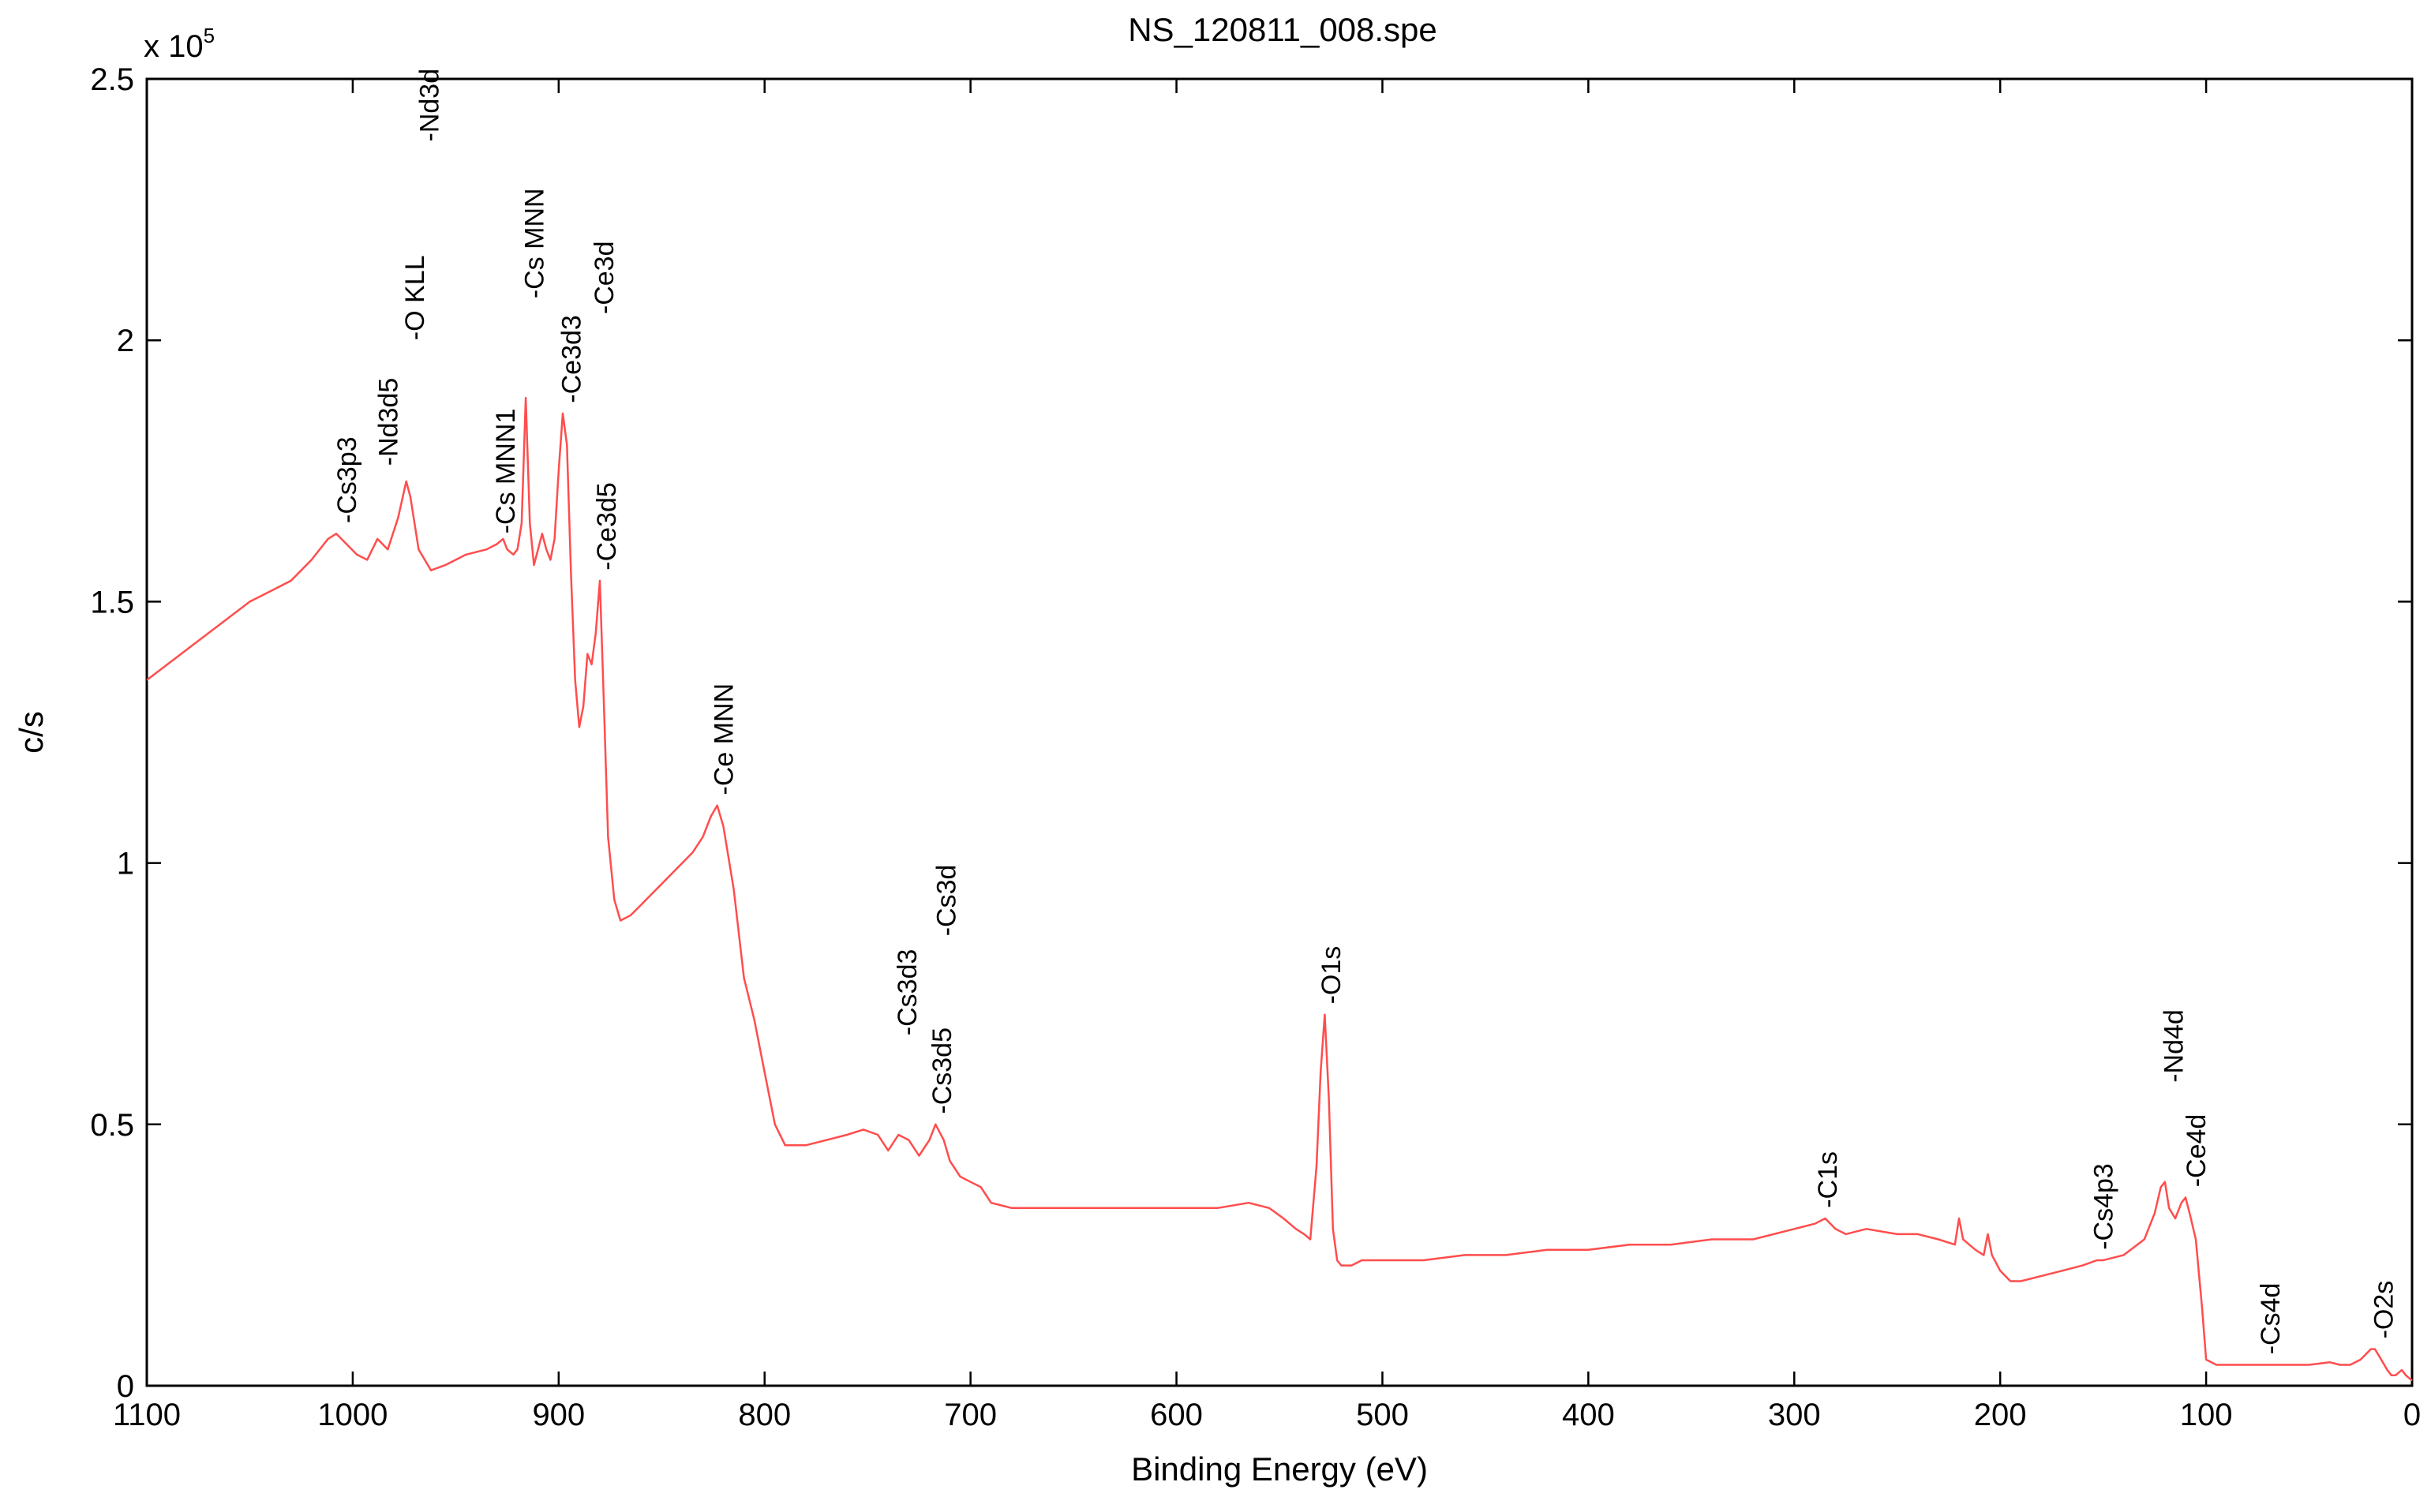 The image size is (2431, 1512). What do you see at coordinates (2271, 1319) in the screenshot?
I see `peak-label: -Cs4d` at bounding box center [2271, 1319].